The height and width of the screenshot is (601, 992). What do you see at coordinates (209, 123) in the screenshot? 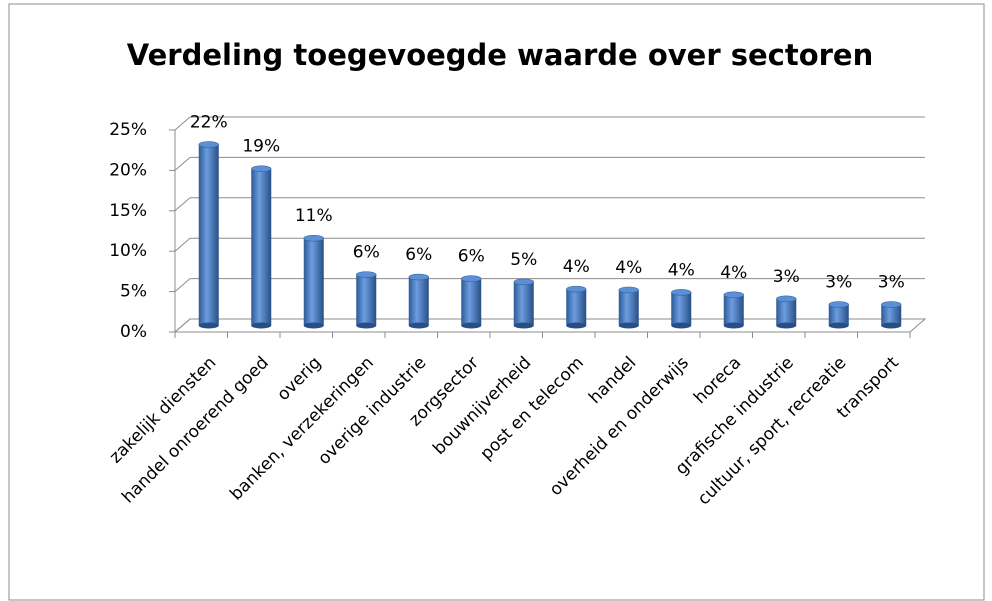
I see `value-label: 22%` at bounding box center [209, 123].